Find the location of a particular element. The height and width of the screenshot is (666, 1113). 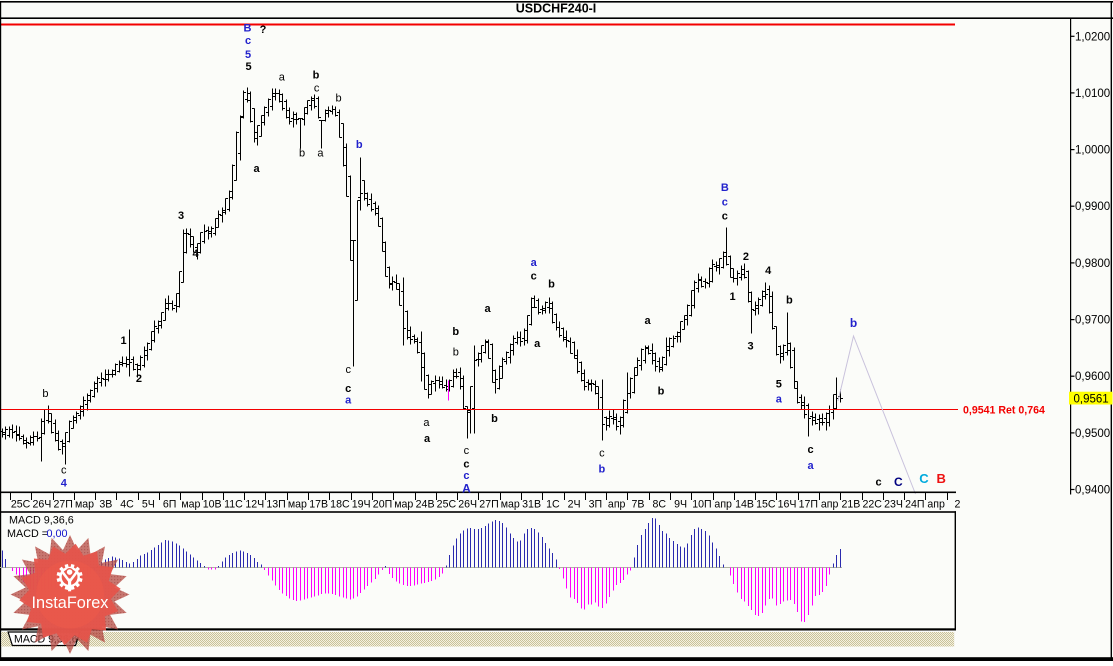

svg-text: 11С is located at coordinates (233, 505).